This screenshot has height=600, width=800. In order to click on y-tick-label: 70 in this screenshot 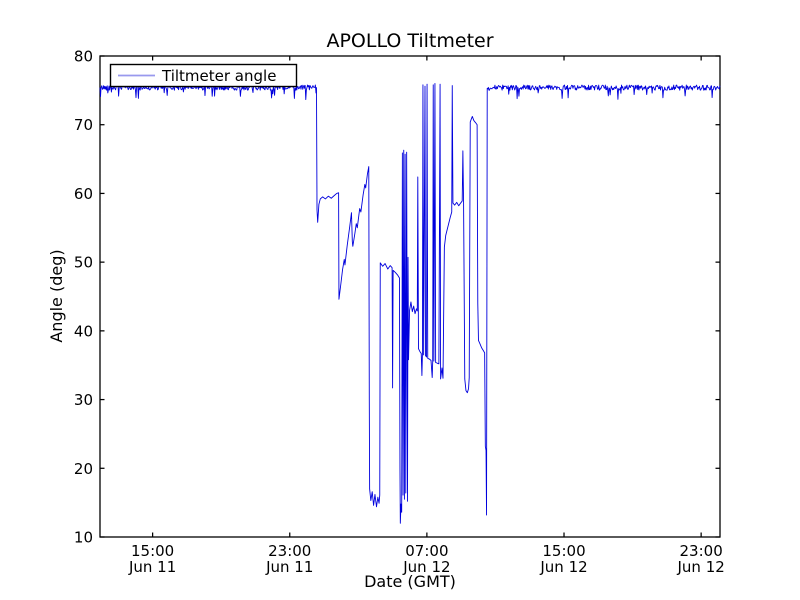, I will do `click(83, 125)`.